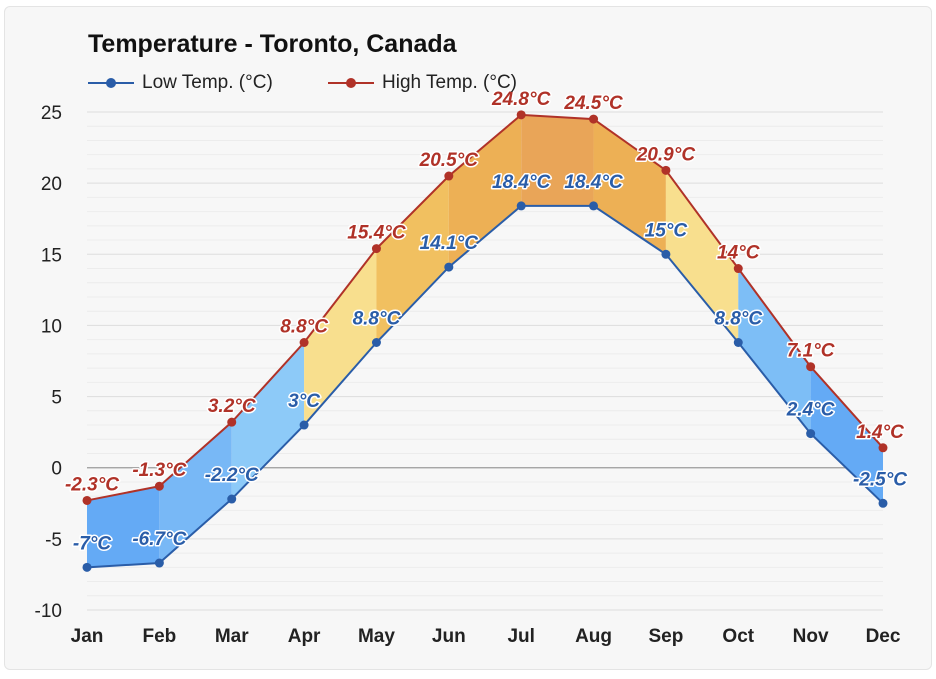 This screenshot has width=936, height=679. What do you see at coordinates (207, 82) in the screenshot?
I see `legend-low-label: Low Temp. (°C)` at bounding box center [207, 82].